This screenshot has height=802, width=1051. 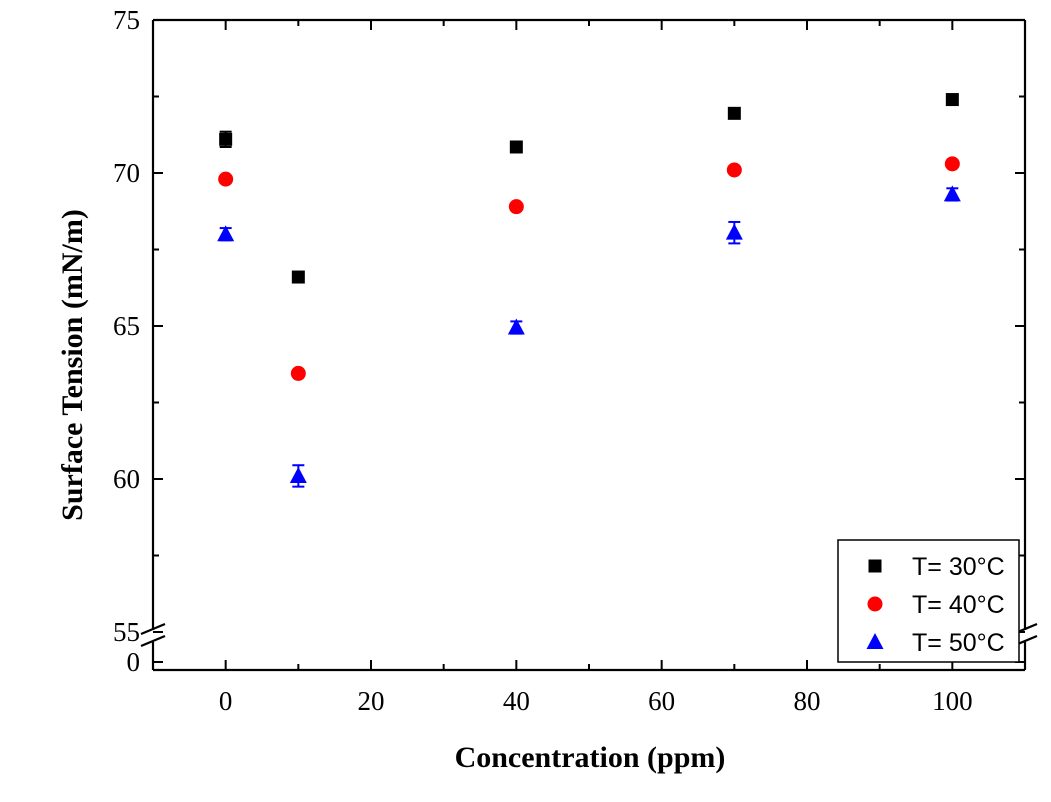 I want to click on legend: T= 30°C T= 40°C T= 50°C, so click(x=928, y=601).